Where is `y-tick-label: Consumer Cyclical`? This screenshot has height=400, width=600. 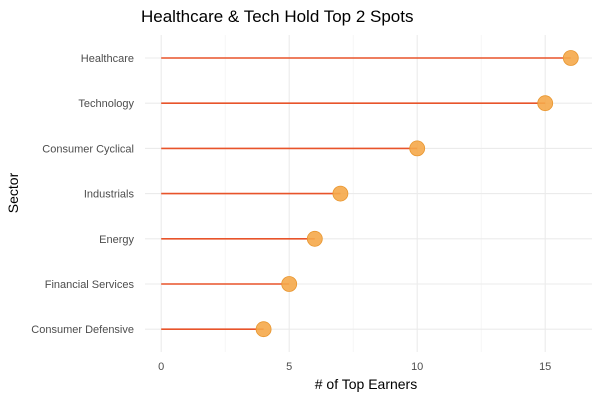
y-tick-label: Consumer Cyclical is located at coordinates (88, 149).